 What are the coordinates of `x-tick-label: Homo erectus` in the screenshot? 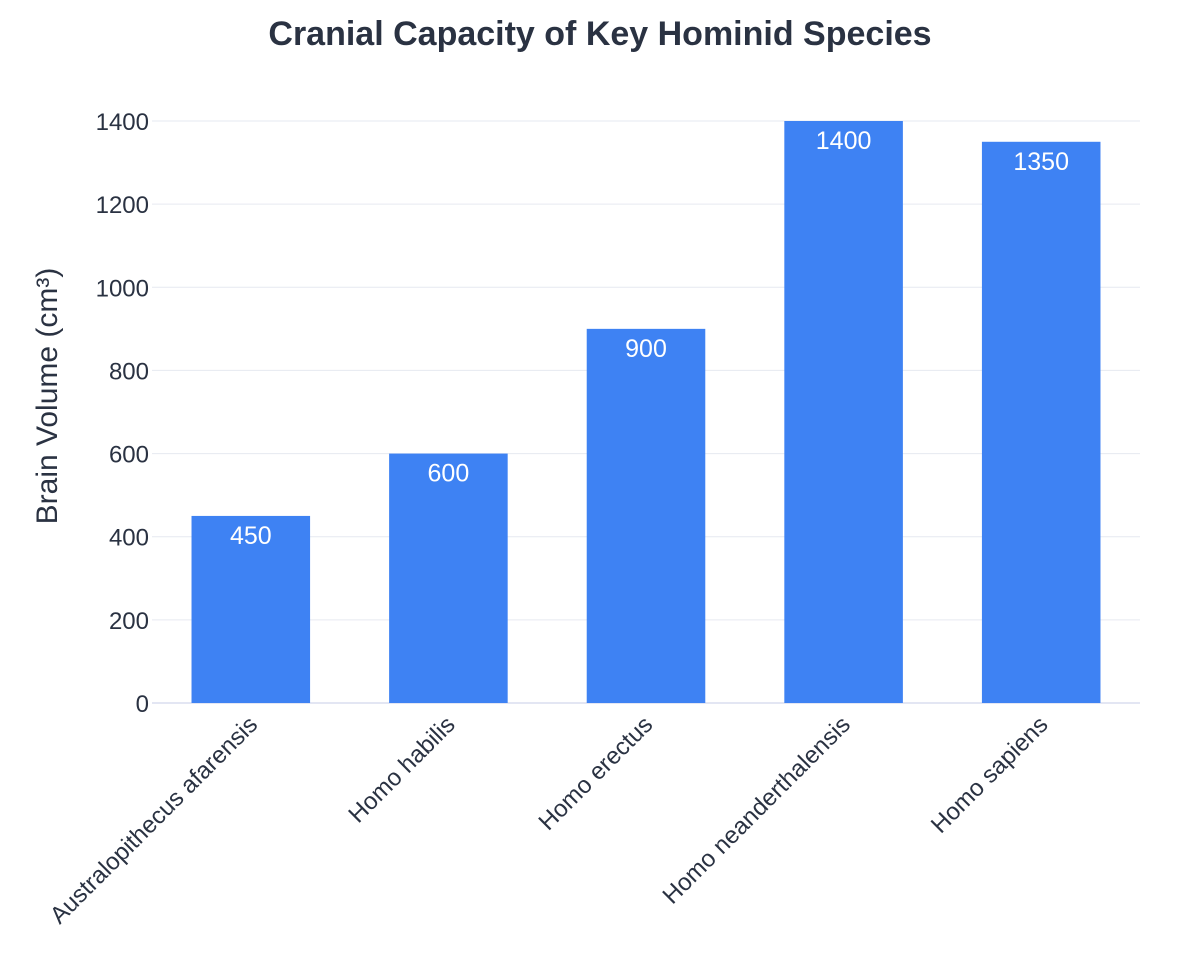 It's located at (596, 773).